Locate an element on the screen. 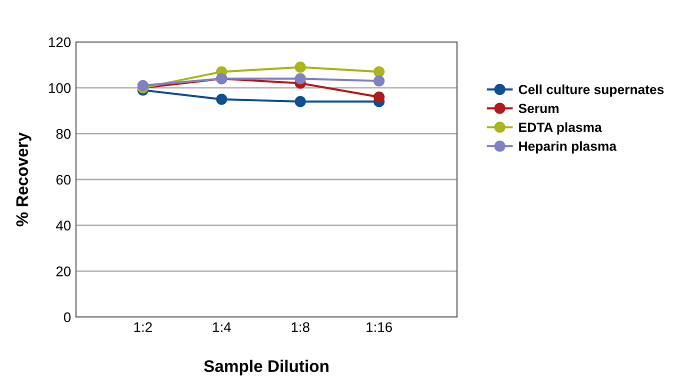 The height and width of the screenshot is (381, 694). y-tick-label: 0 is located at coordinates (67, 317).